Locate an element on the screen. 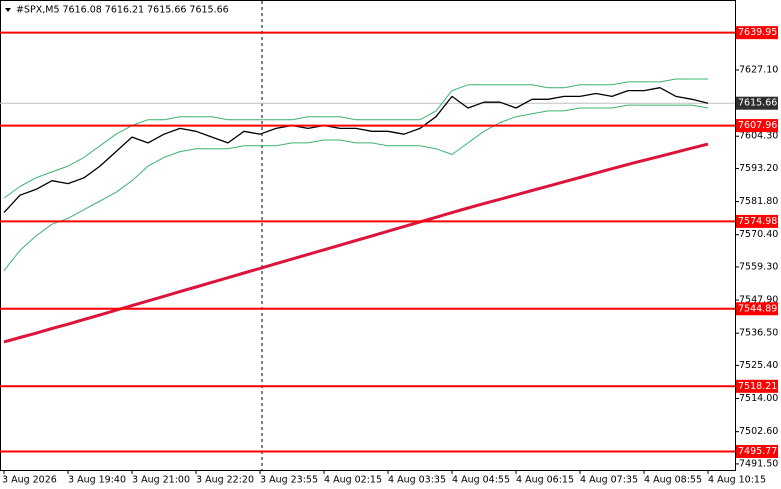 This screenshot has width=781, height=489. level-label: 7518.21 is located at coordinates (757, 386).